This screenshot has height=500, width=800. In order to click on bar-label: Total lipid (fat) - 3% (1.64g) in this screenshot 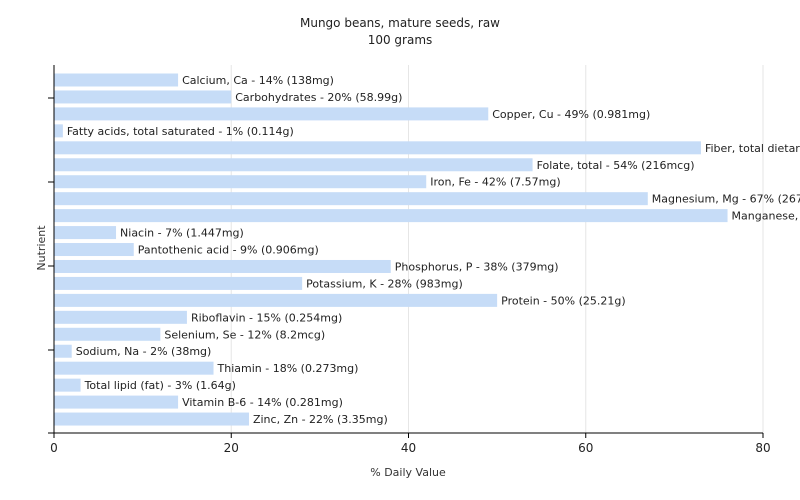, I will do `click(160, 385)`.